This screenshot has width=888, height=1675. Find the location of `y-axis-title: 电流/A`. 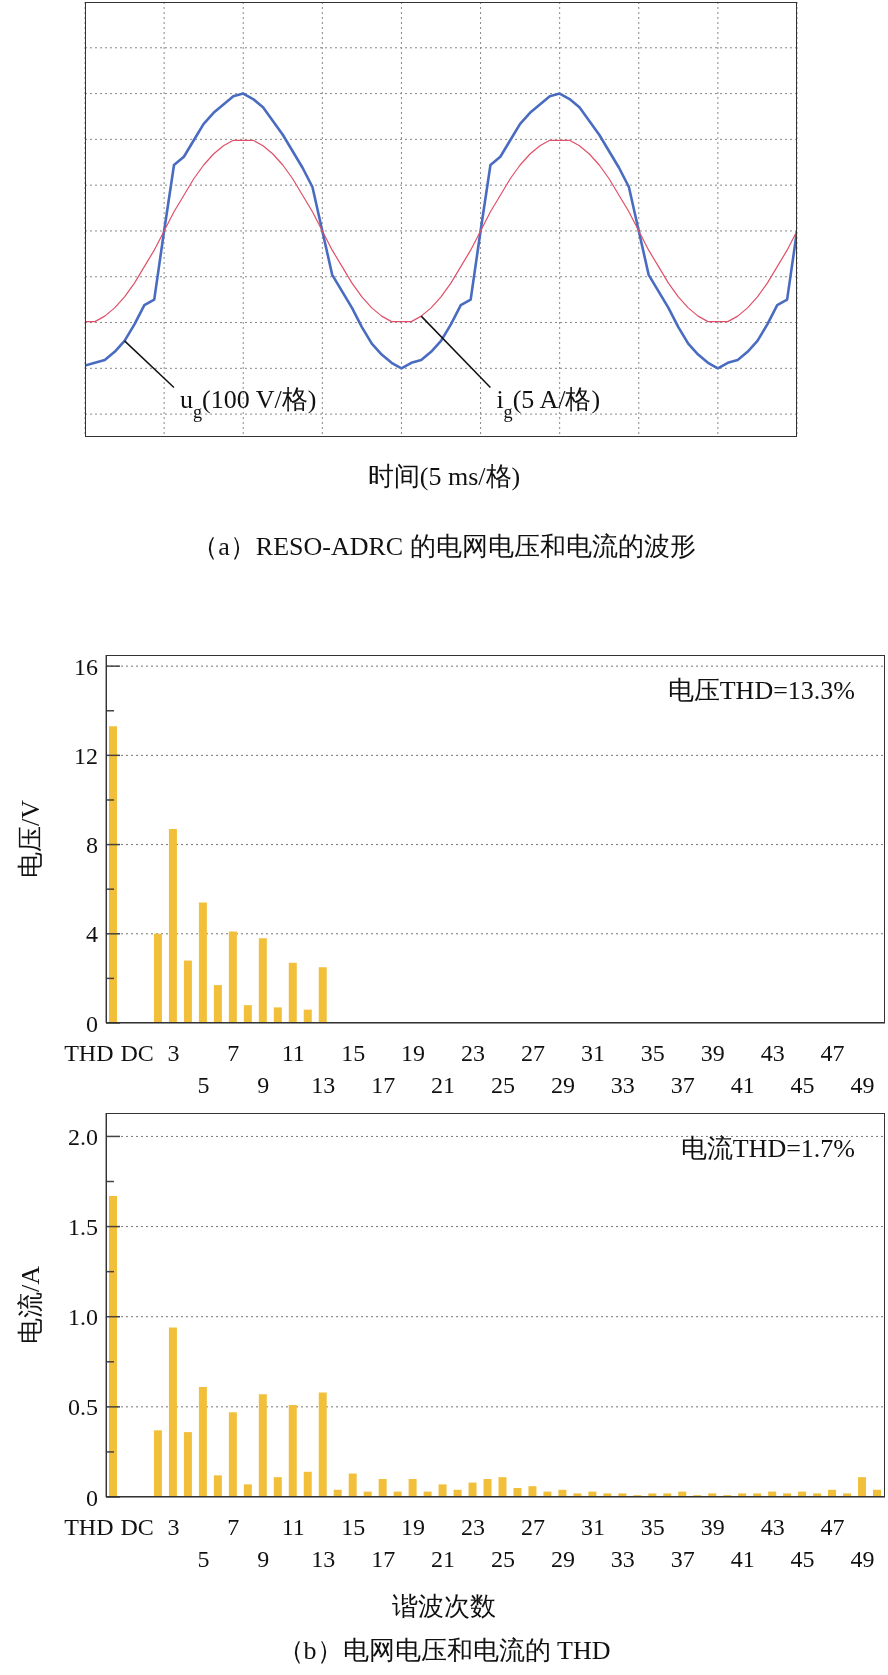

y-axis-title: 电流/A is located at coordinates (31, 1304).